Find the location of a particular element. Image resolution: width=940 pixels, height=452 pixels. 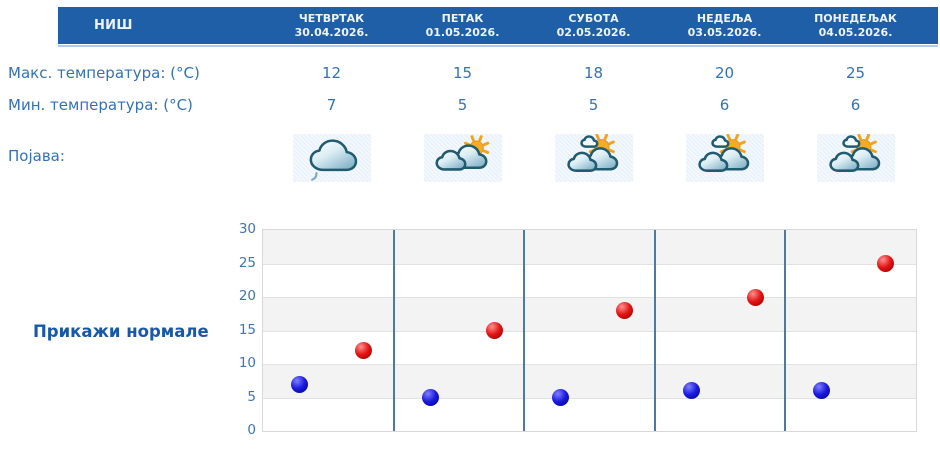

max-temp-value: 12 is located at coordinates (331, 73).